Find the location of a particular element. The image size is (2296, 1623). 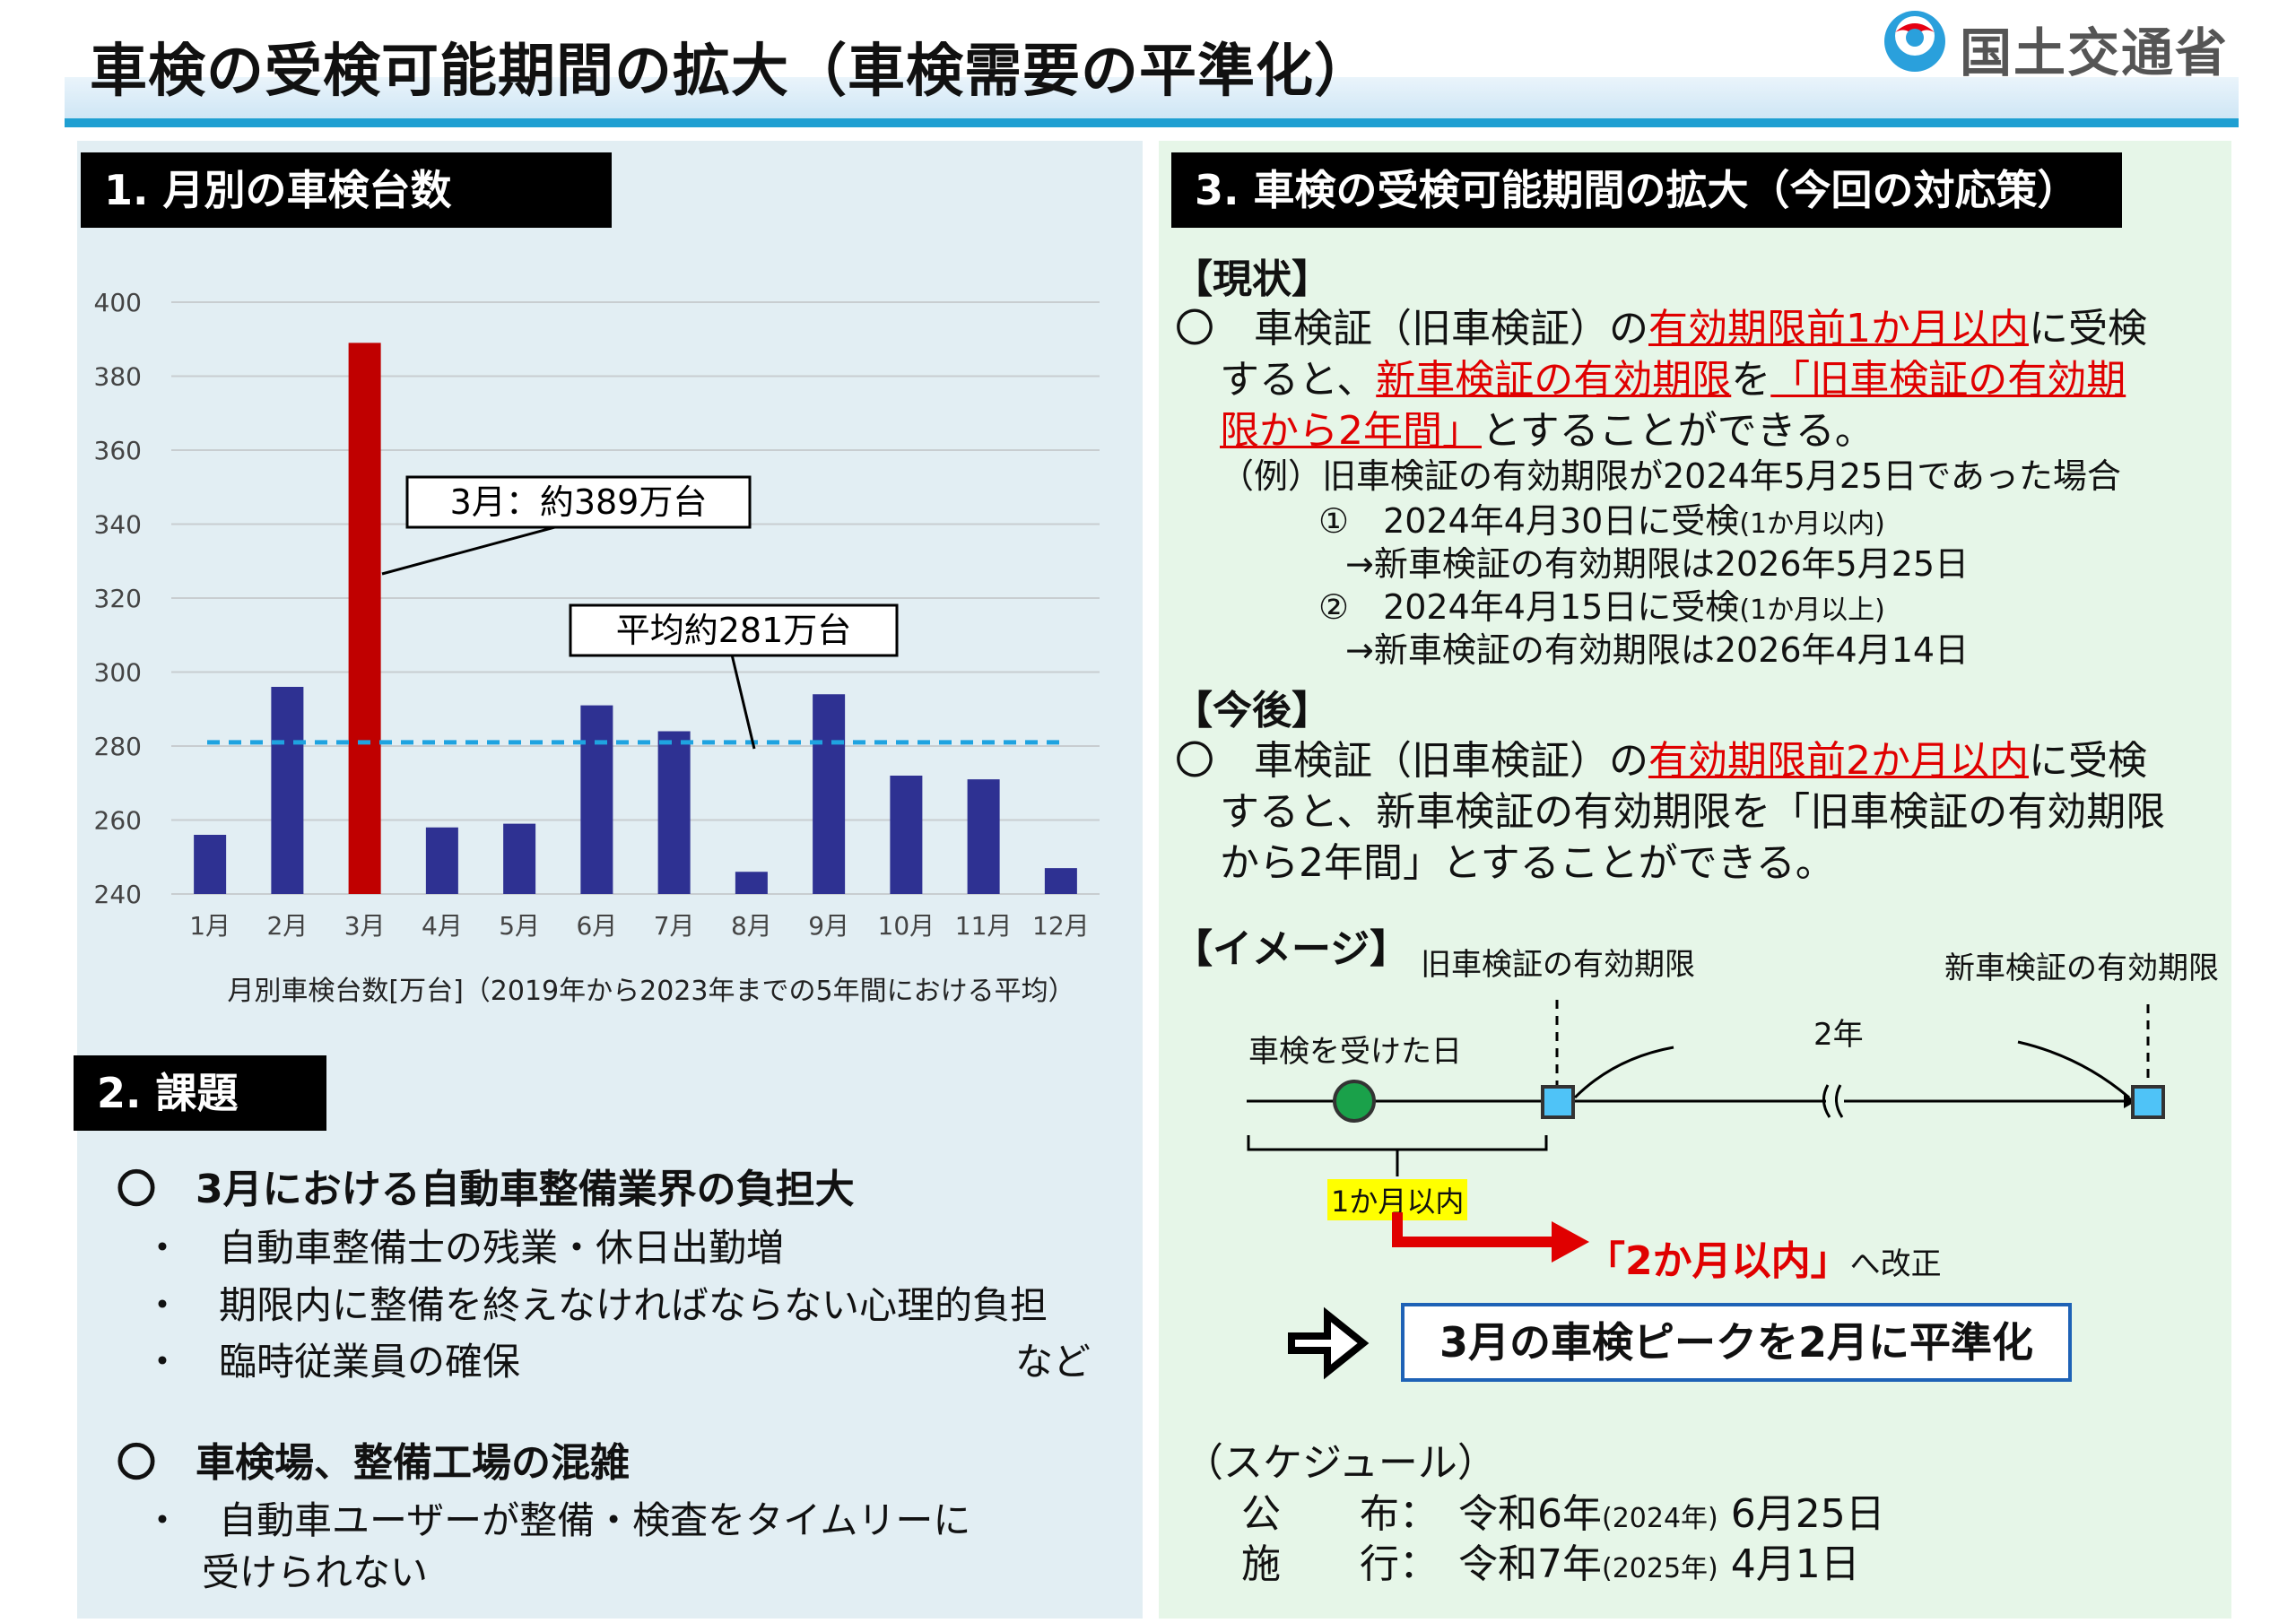

y-tick-label: 400 is located at coordinates (118, 302).